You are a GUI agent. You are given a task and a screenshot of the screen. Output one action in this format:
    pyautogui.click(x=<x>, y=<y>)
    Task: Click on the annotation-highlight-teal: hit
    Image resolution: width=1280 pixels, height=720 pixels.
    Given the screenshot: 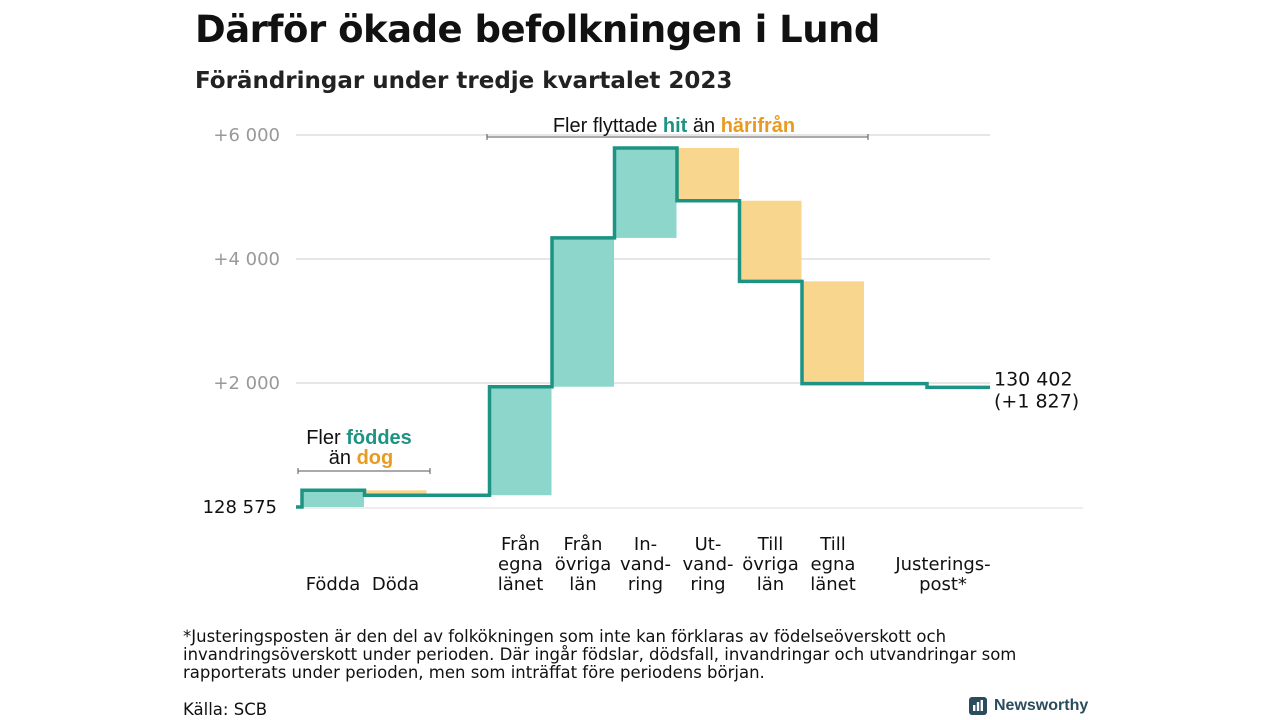 What is the action you would take?
    pyautogui.click(x=675, y=126)
    